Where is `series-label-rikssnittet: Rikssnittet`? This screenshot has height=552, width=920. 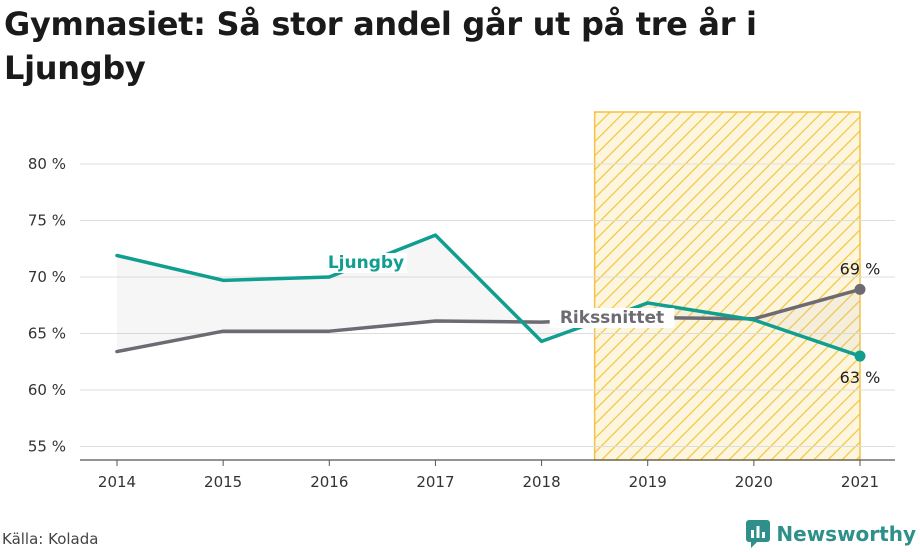
series-label-rikssnittet: Rikssnittet is located at coordinates (612, 318).